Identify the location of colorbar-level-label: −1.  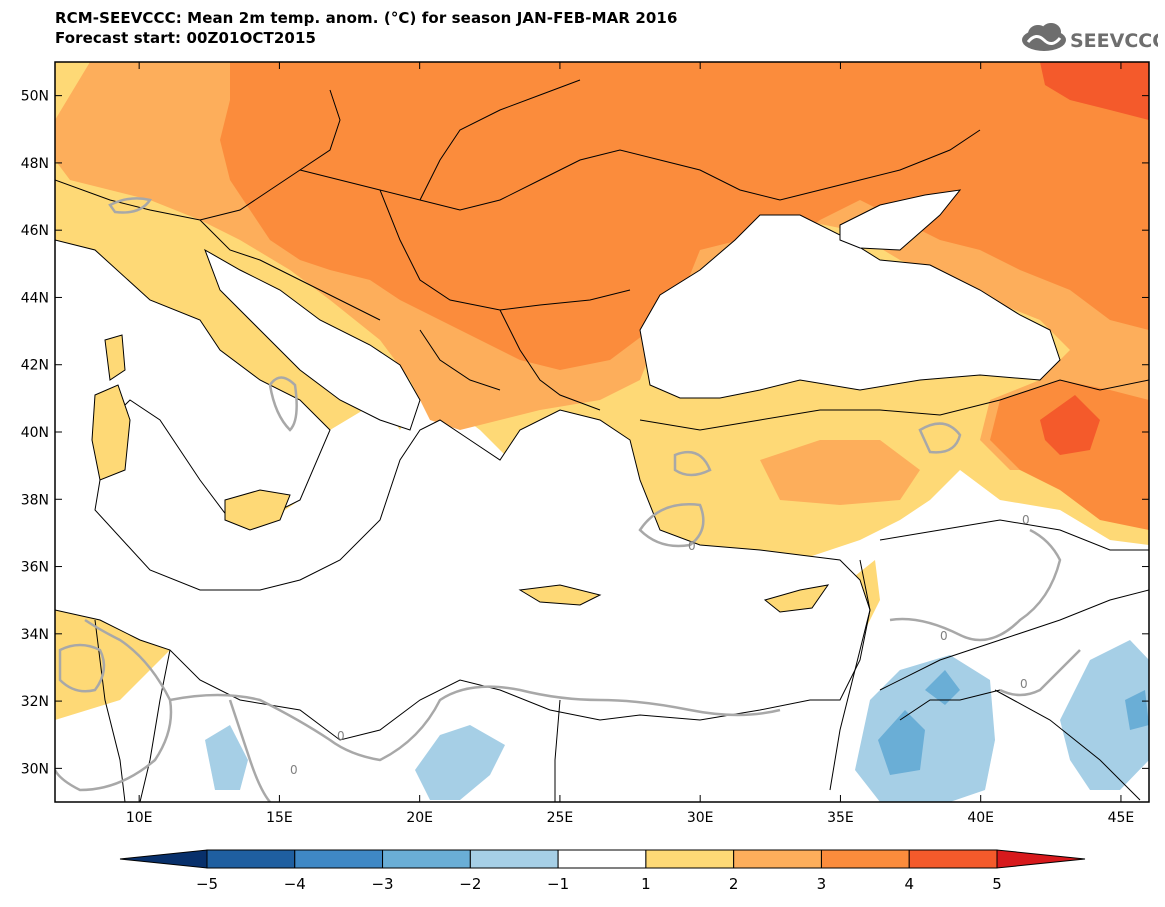
(558, 884).